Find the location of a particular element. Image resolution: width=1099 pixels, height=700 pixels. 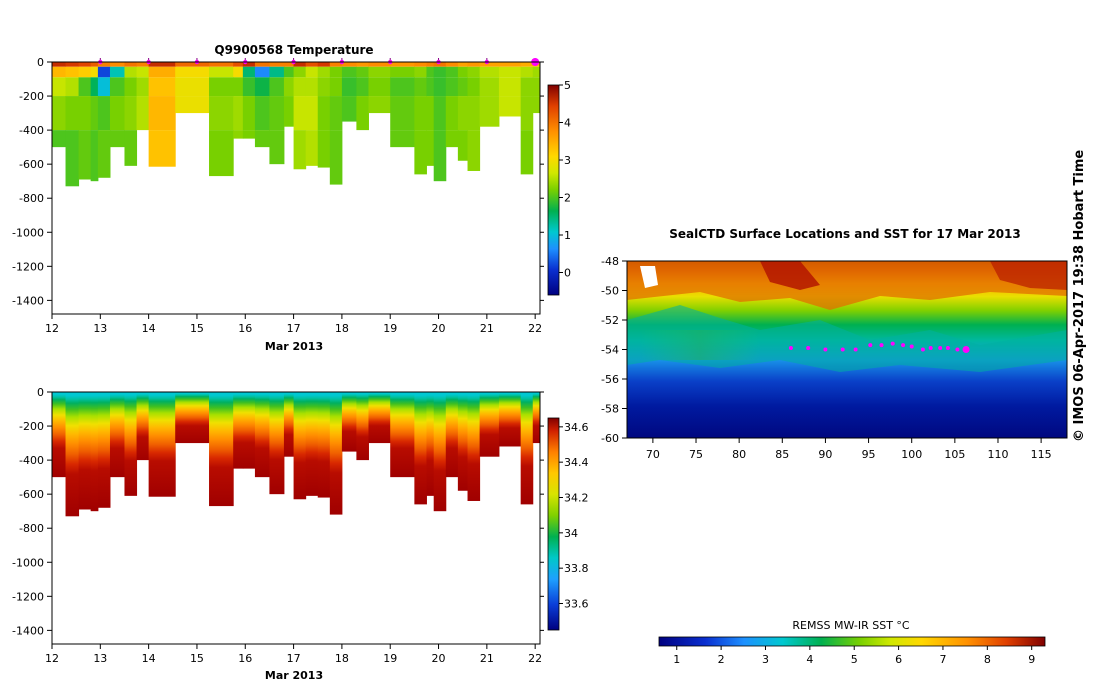

sst-colorbar-ticks: 1 2 3 4 5 6 7 8 9 is located at coordinates (854, 656).